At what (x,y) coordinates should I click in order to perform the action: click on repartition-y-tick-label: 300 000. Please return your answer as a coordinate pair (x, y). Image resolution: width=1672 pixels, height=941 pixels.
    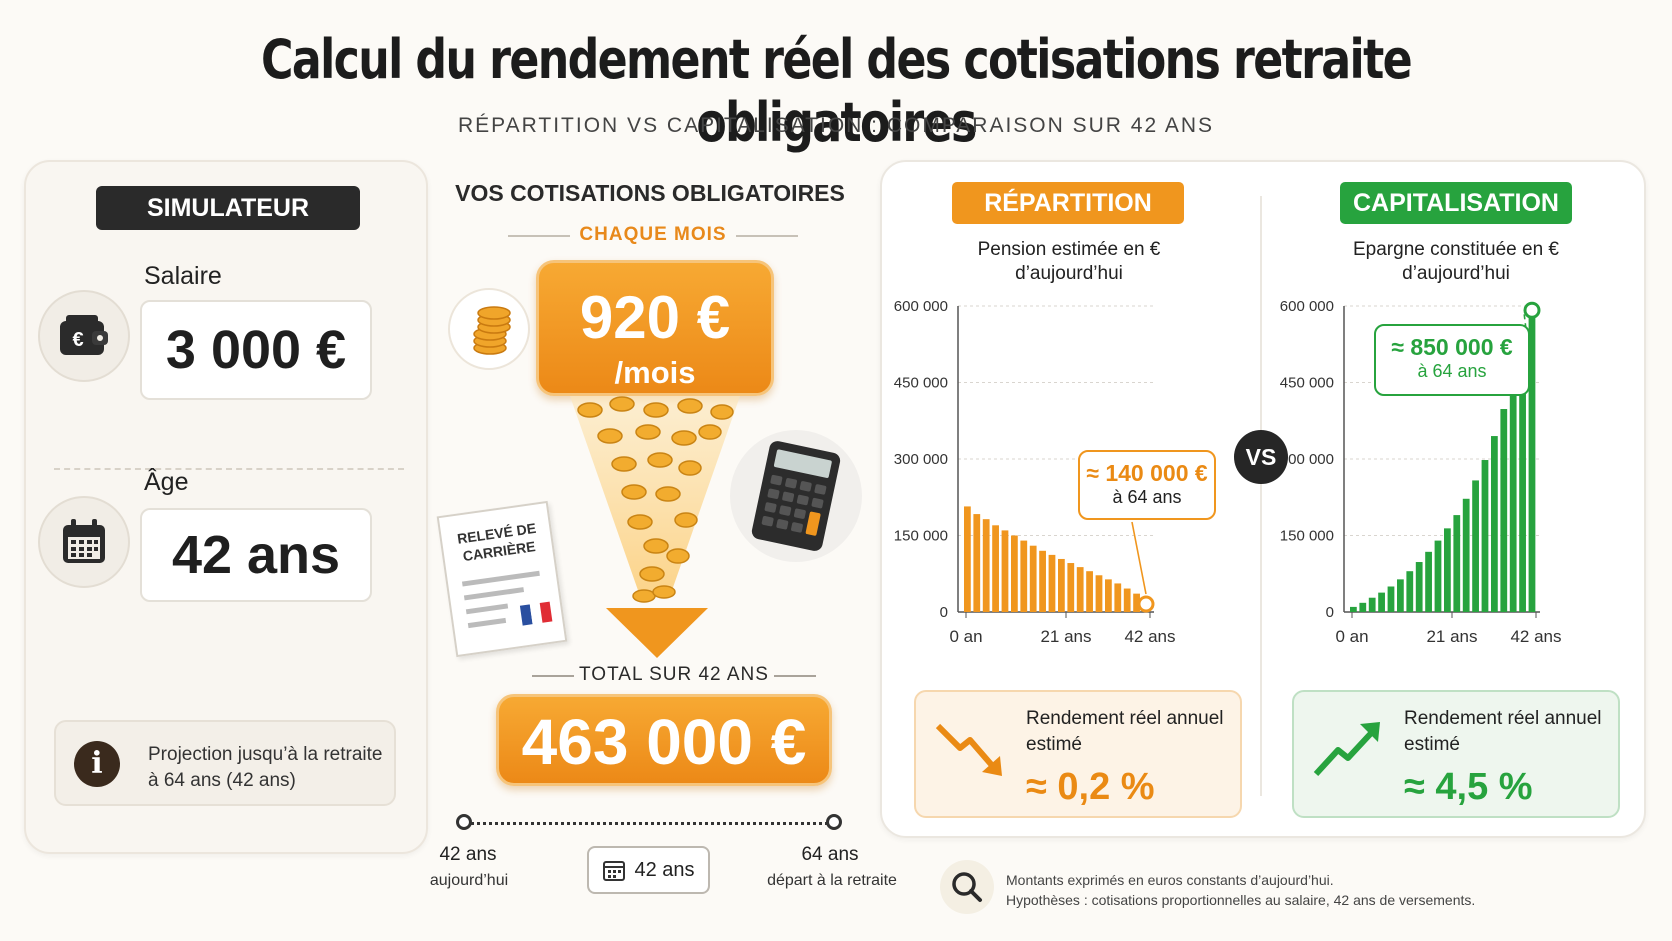
    Looking at the image, I should click on (921, 459).